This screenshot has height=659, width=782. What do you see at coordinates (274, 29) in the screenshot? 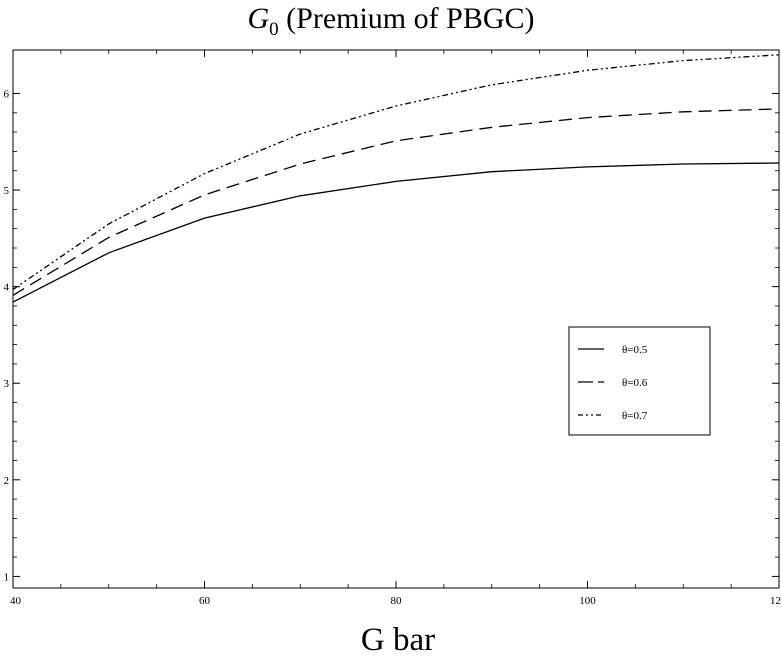
I see `title-subscript: 0` at bounding box center [274, 29].